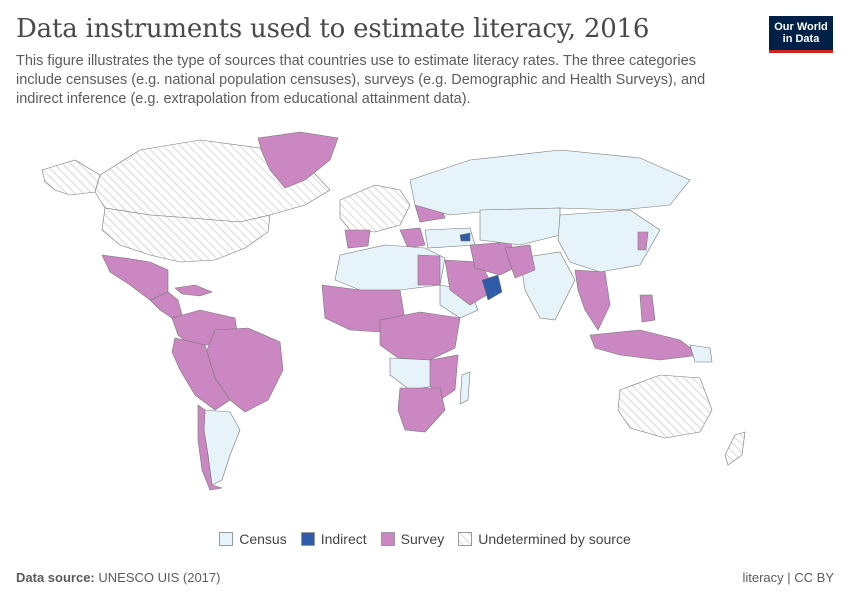  I want to click on country-new-zealand, so click(735, 448).